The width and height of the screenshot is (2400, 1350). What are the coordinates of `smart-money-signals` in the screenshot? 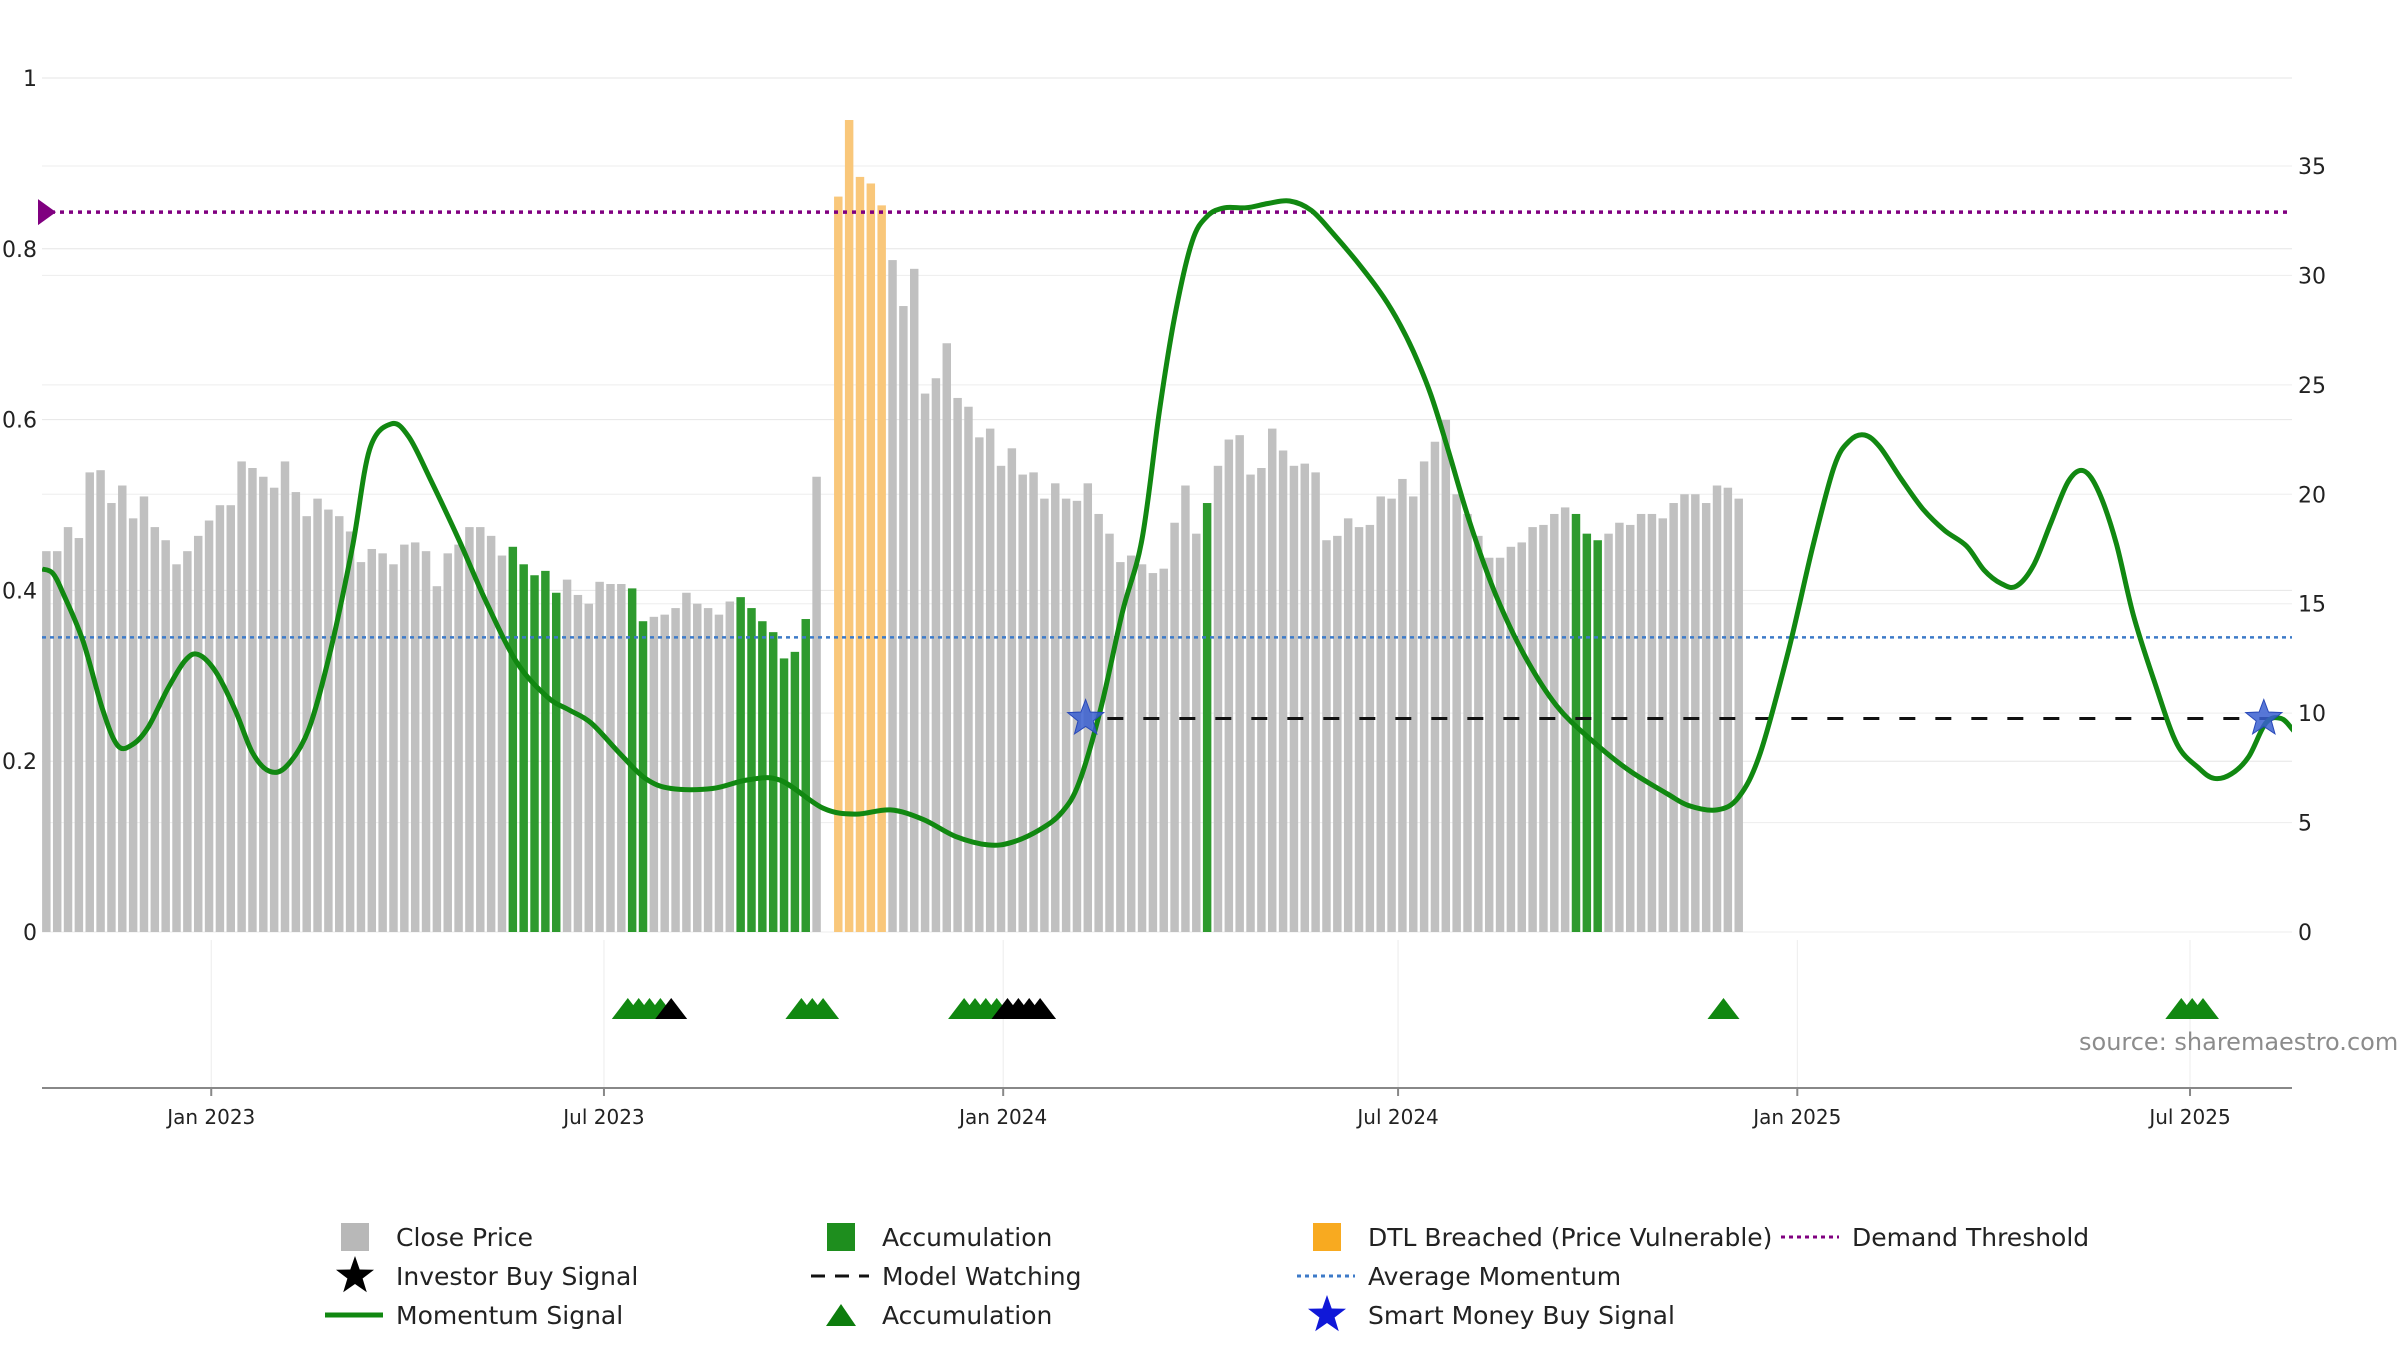 It's located at (1675, 717).